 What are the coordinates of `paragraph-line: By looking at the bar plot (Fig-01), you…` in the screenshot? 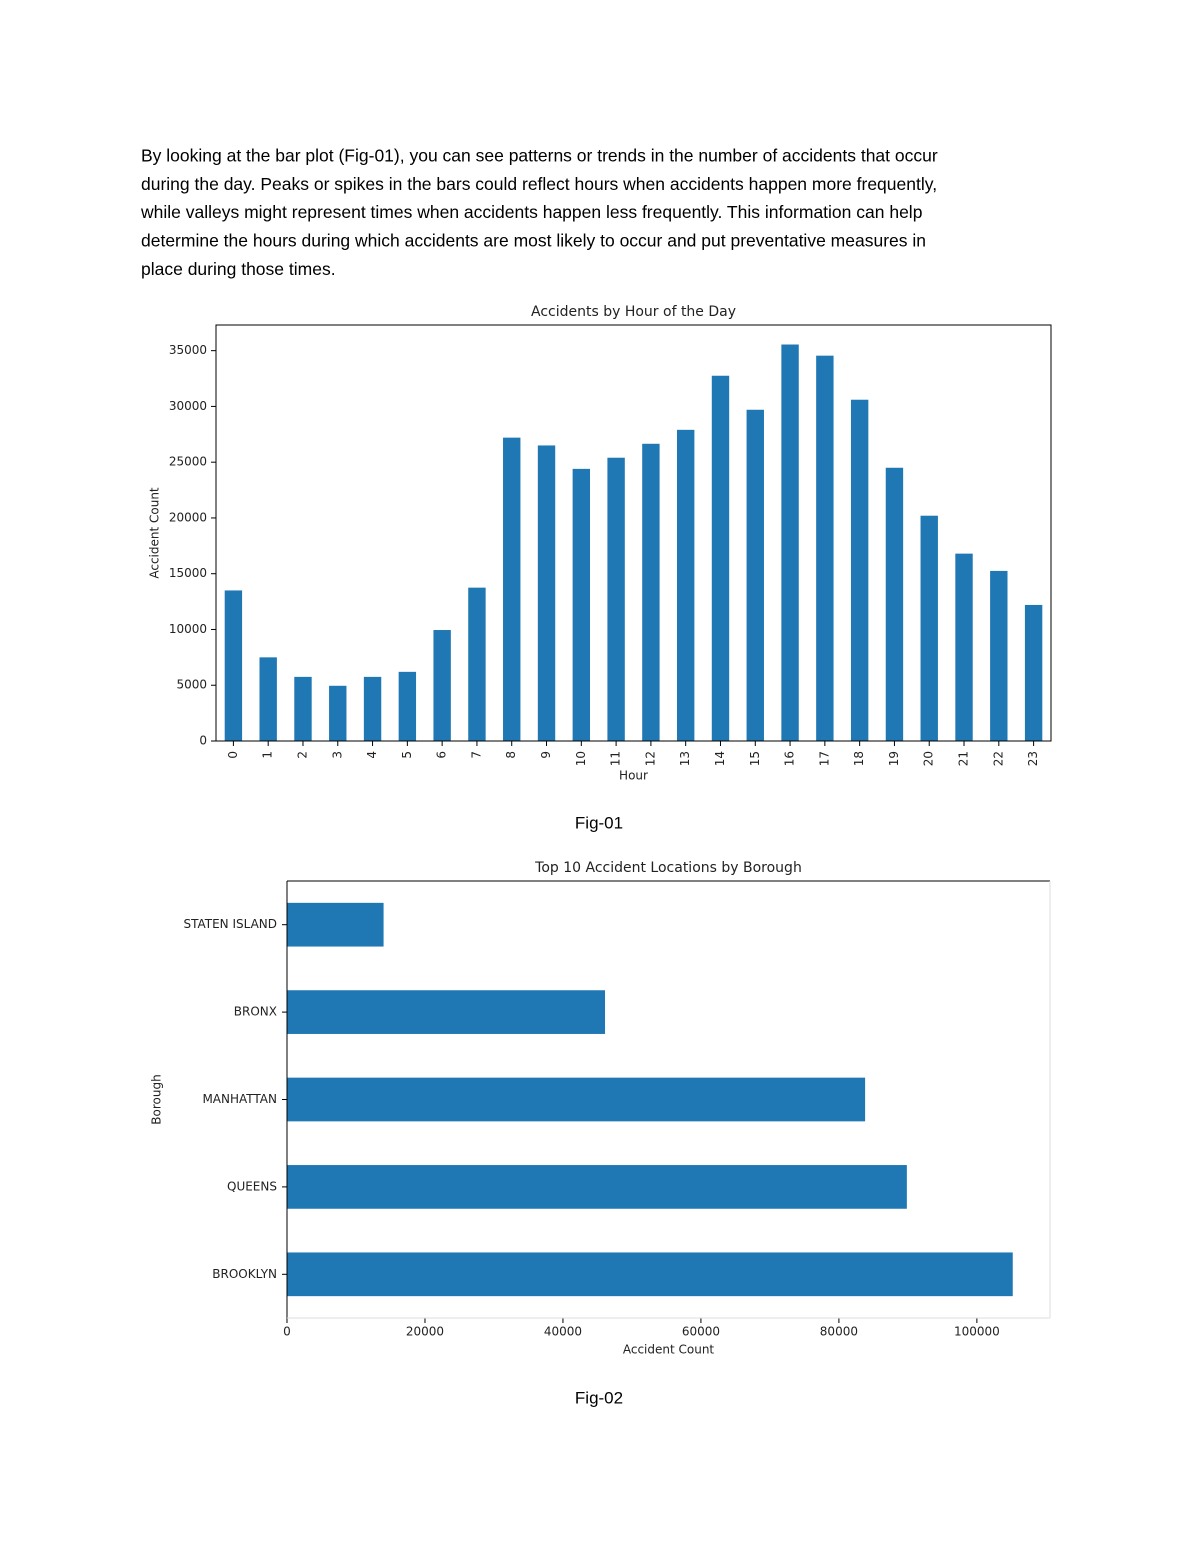 It's located at (539, 156).